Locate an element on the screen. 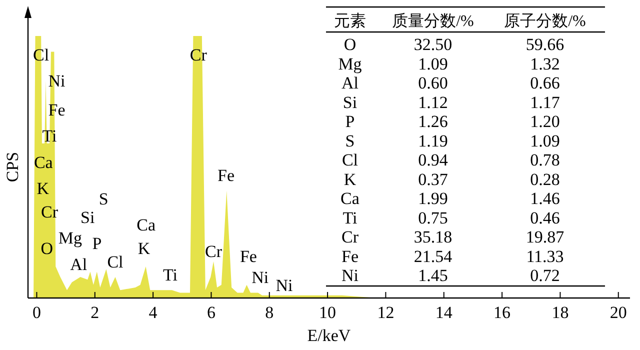  category-label: Si is located at coordinates (350, 102).